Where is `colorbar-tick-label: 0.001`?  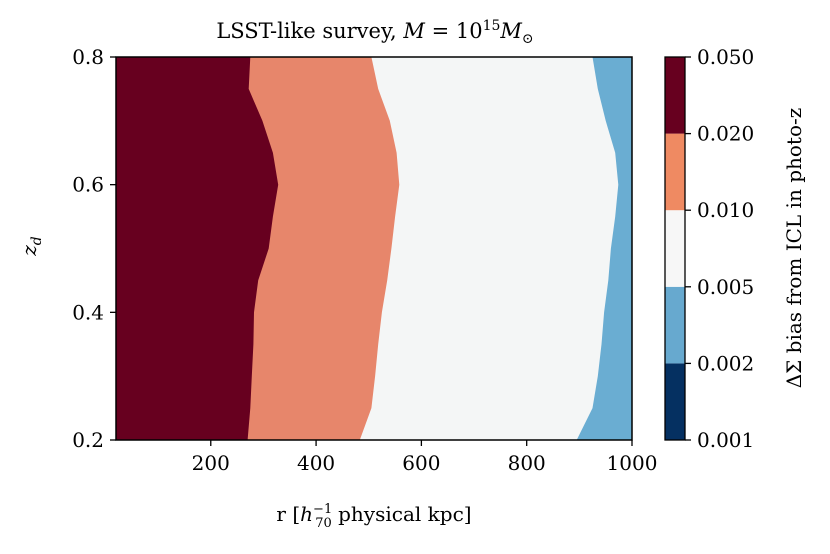
colorbar-tick-label: 0.001 is located at coordinates (725, 440).